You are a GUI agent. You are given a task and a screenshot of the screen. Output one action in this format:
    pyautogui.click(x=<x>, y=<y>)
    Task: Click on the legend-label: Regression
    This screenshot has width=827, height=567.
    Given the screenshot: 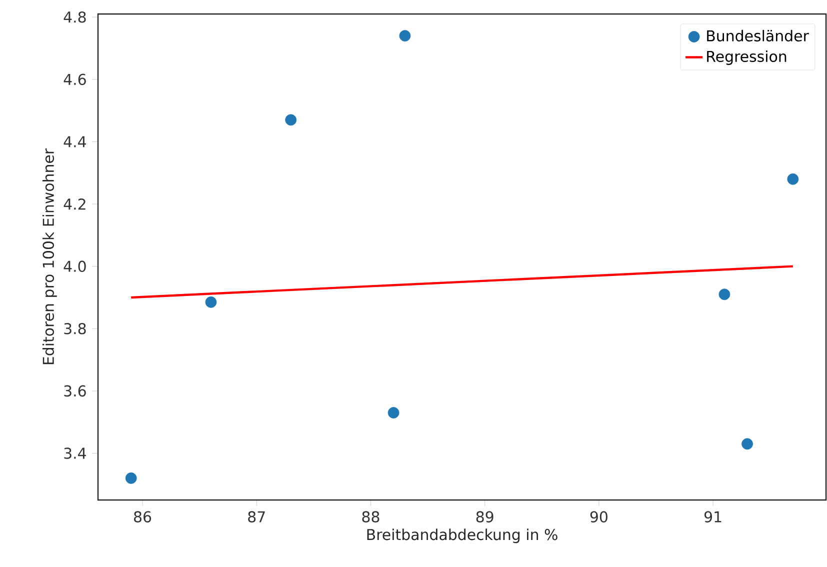 What is the action you would take?
    pyautogui.click(x=746, y=57)
    